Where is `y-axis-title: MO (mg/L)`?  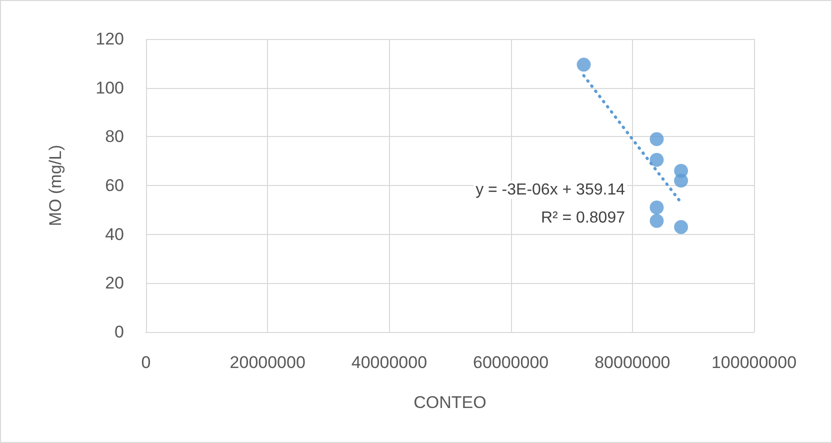 y-axis-title: MO (mg/L) is located at coordinates (55, 185).